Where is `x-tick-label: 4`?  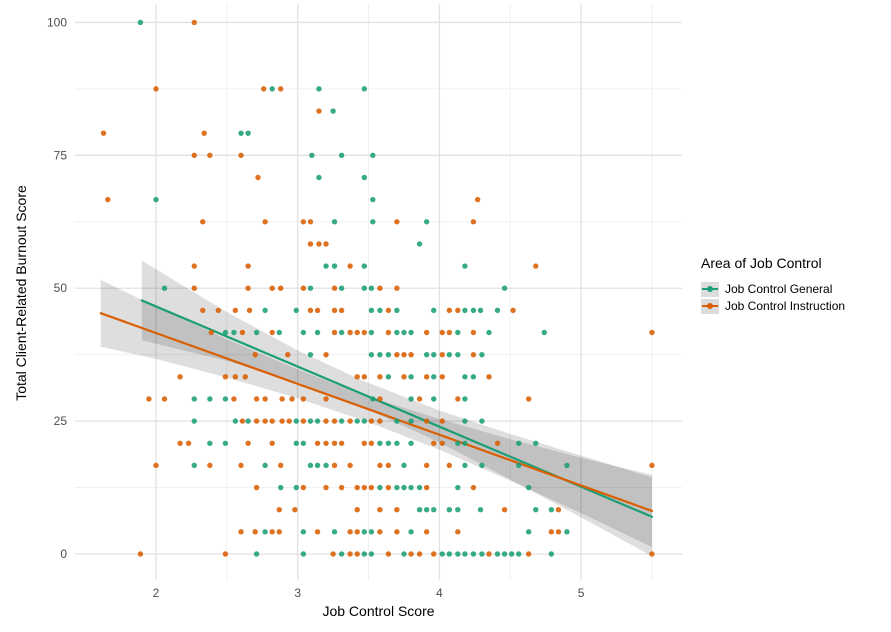
x-tick-label: 4 is located at coordinates (439, 593).